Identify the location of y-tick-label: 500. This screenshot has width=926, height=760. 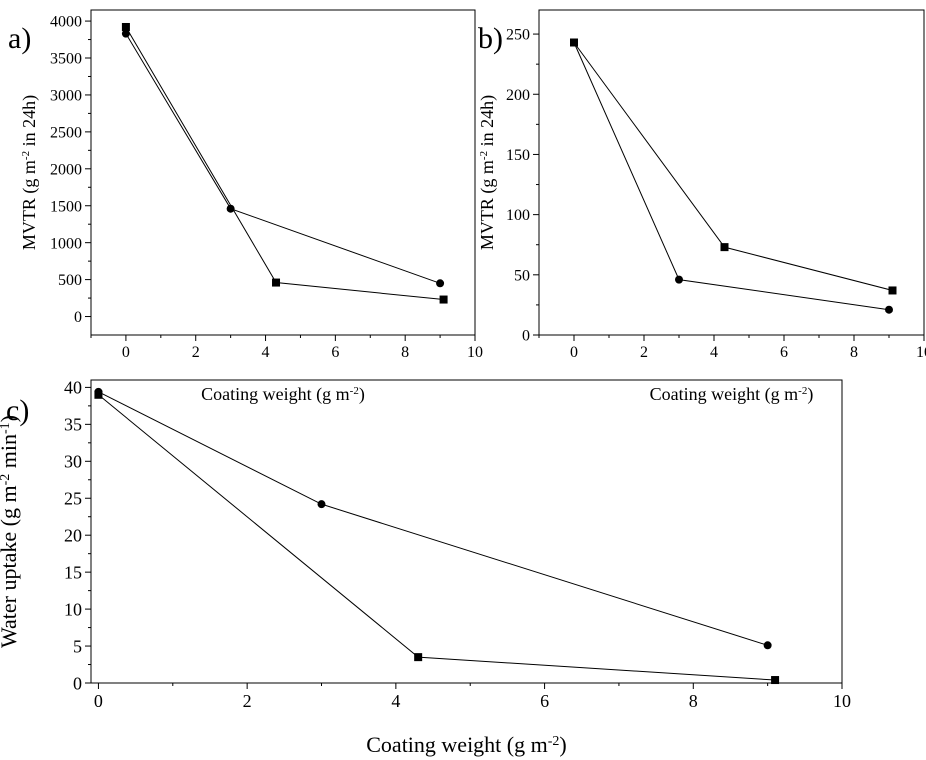
(70, 280).